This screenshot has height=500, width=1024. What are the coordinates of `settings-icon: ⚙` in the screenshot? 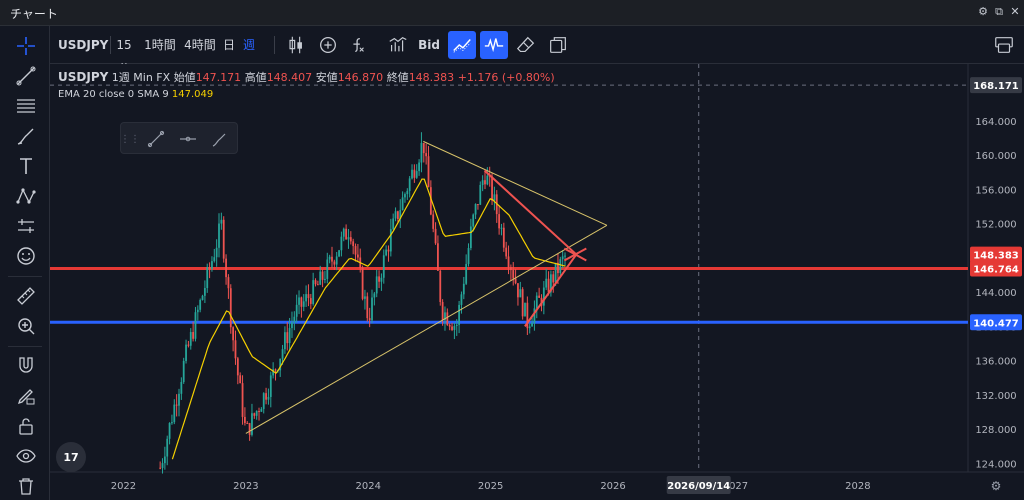 It's located at (983, 11).